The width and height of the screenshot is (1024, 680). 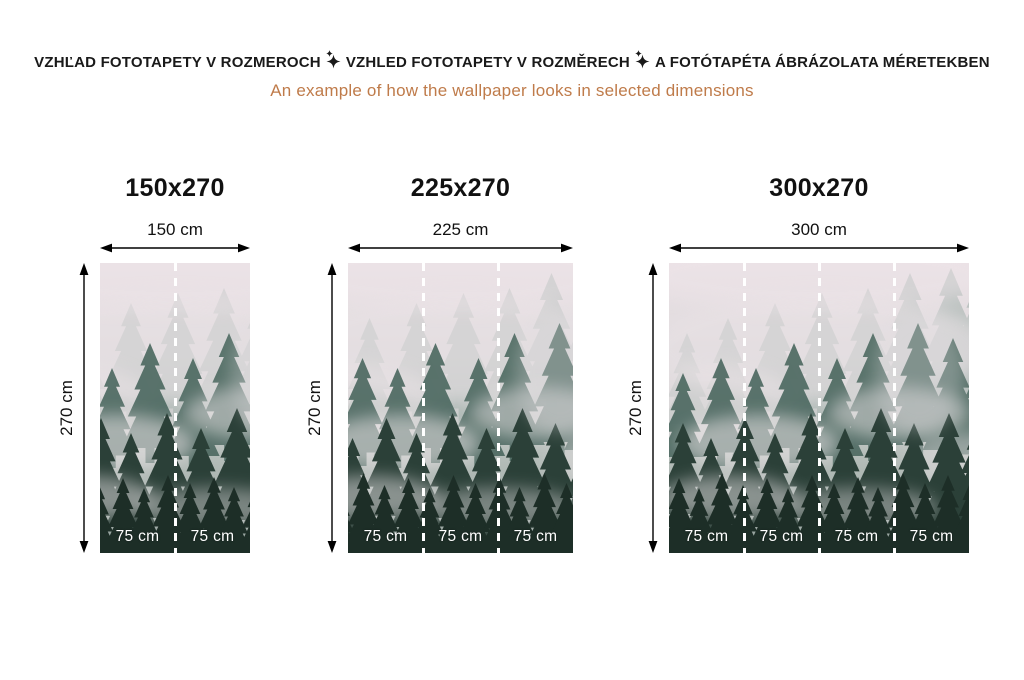 I want to click on width-dimension-label: 150 cm, so click(x=175, y=229).